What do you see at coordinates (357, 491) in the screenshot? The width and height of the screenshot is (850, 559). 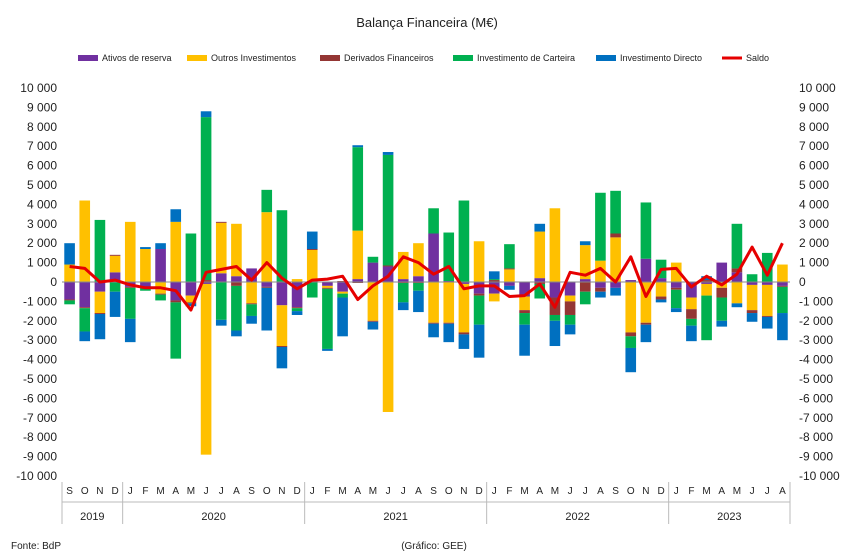 I see `x-tick-label: A` at bounding box center [357, 491].